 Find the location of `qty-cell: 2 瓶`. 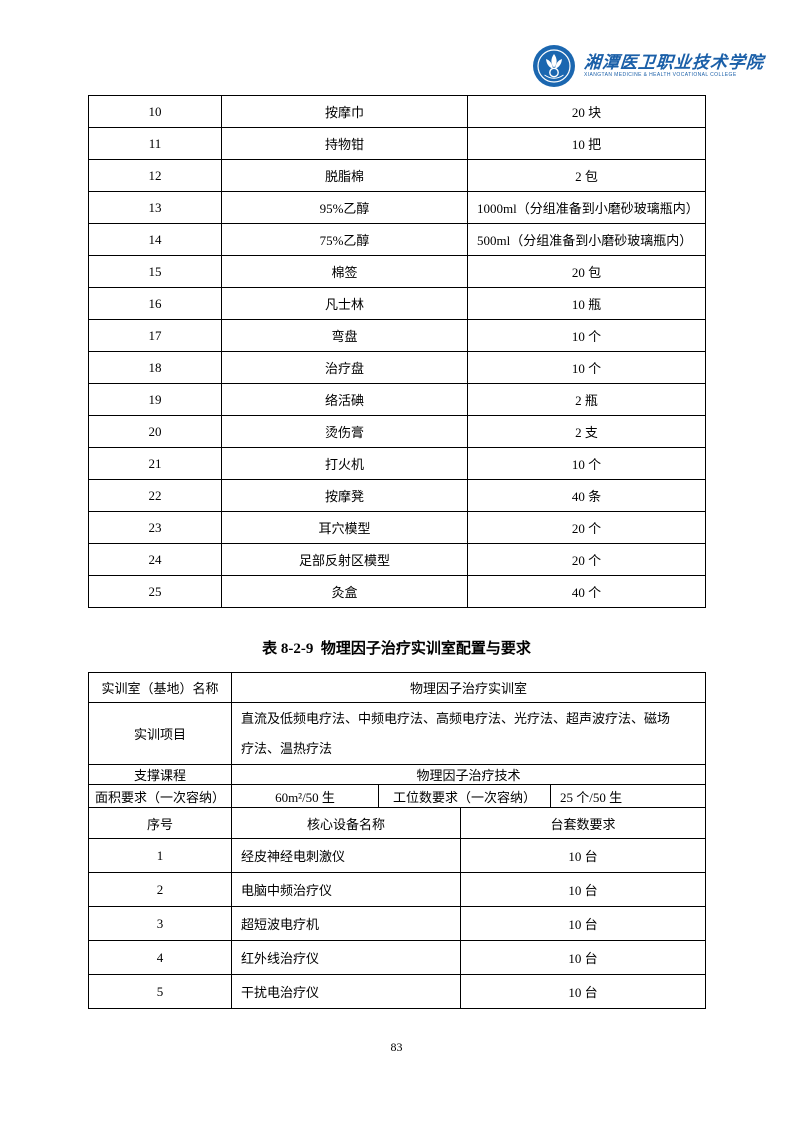

qty-cell: 2 瓶 is located at coordinates (586, 399).